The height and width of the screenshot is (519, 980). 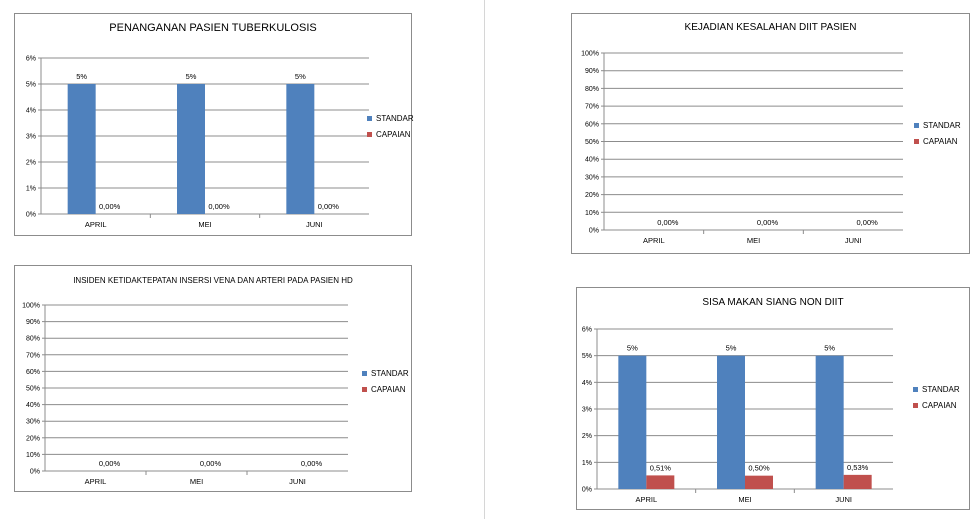 What do you see at coordinates (770, 27) in the screenshot?
I see `chart-title: KEJADIAN KESALAHAN DIIT PASIEN` at bounding box center [770, 27].